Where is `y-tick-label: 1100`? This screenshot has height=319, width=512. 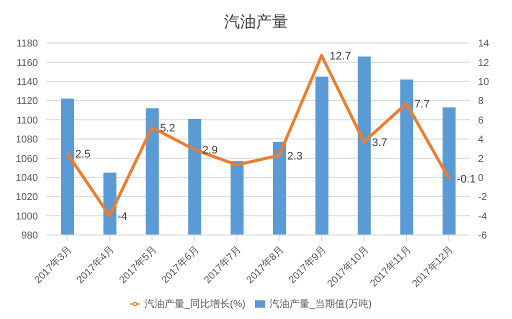 y-tick-label: 1100 is located at coordinates (27, 120).